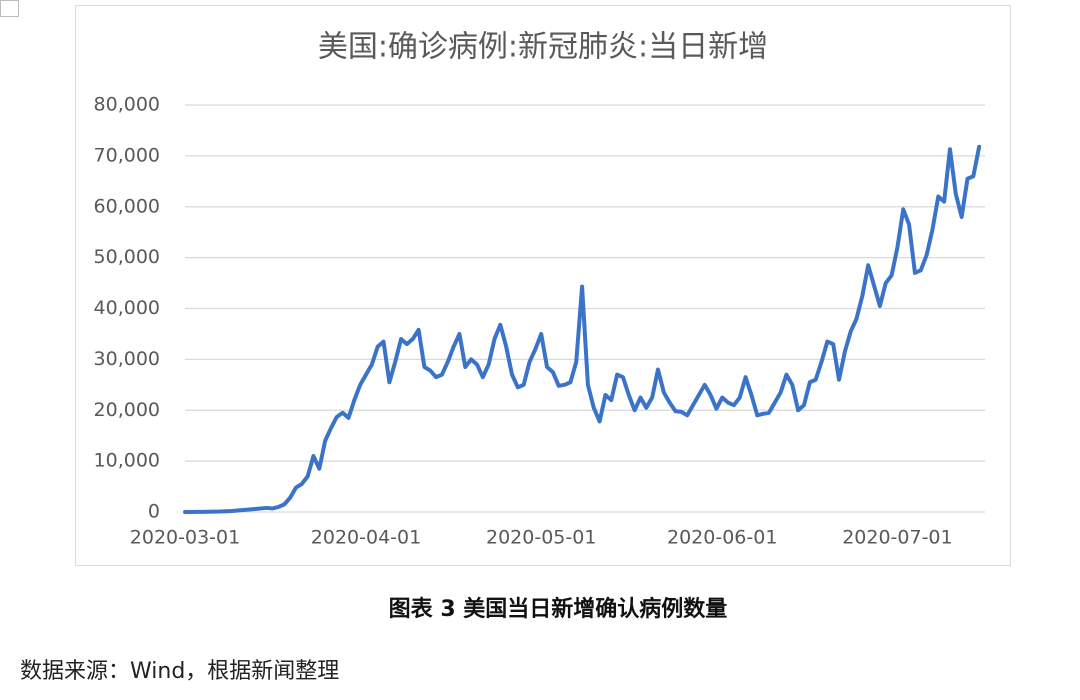 The image size is (1080, 700). I want to click on caption: 图表 3 美国当日新增确认病例数量, so click(558, 609).